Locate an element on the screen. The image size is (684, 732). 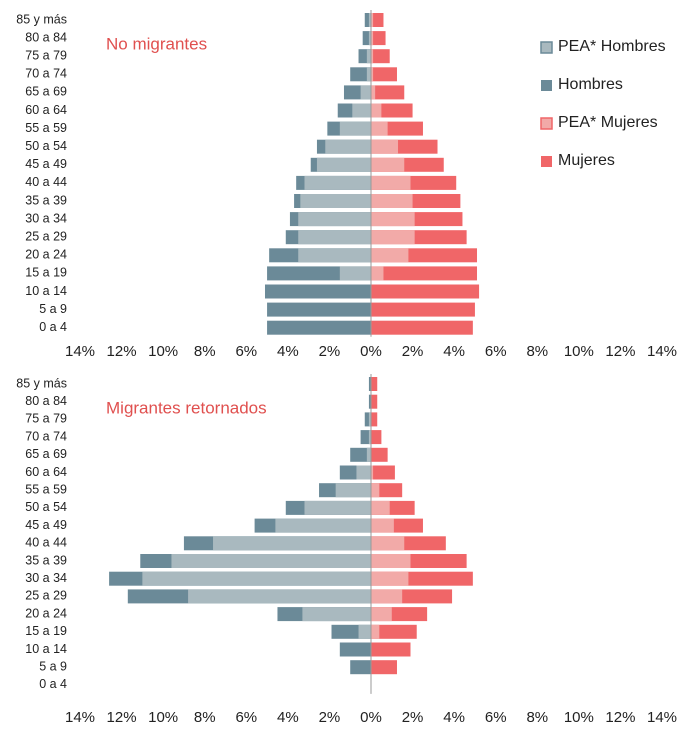
y-tick-label: 75 a 79 is located at coordinates (46, 55).